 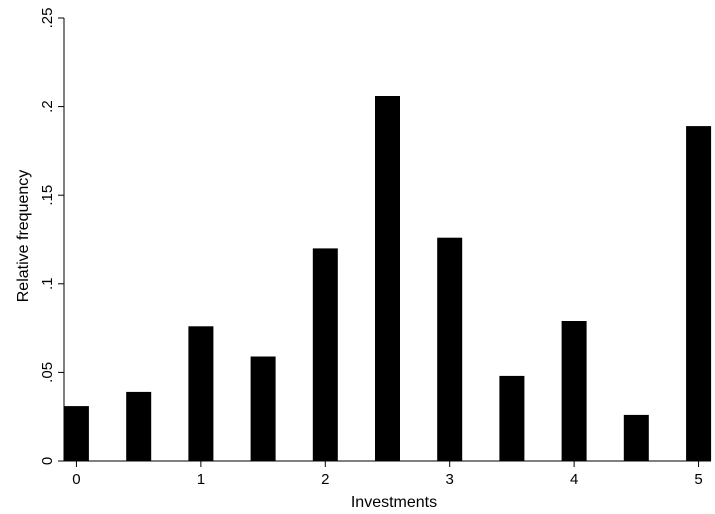 What do you see at coordinates (51, 236) in the screenshot?
I see `y-axis-ticks: 0 .05 .1 .15 .2 .25` at bounding box center [51, 236].